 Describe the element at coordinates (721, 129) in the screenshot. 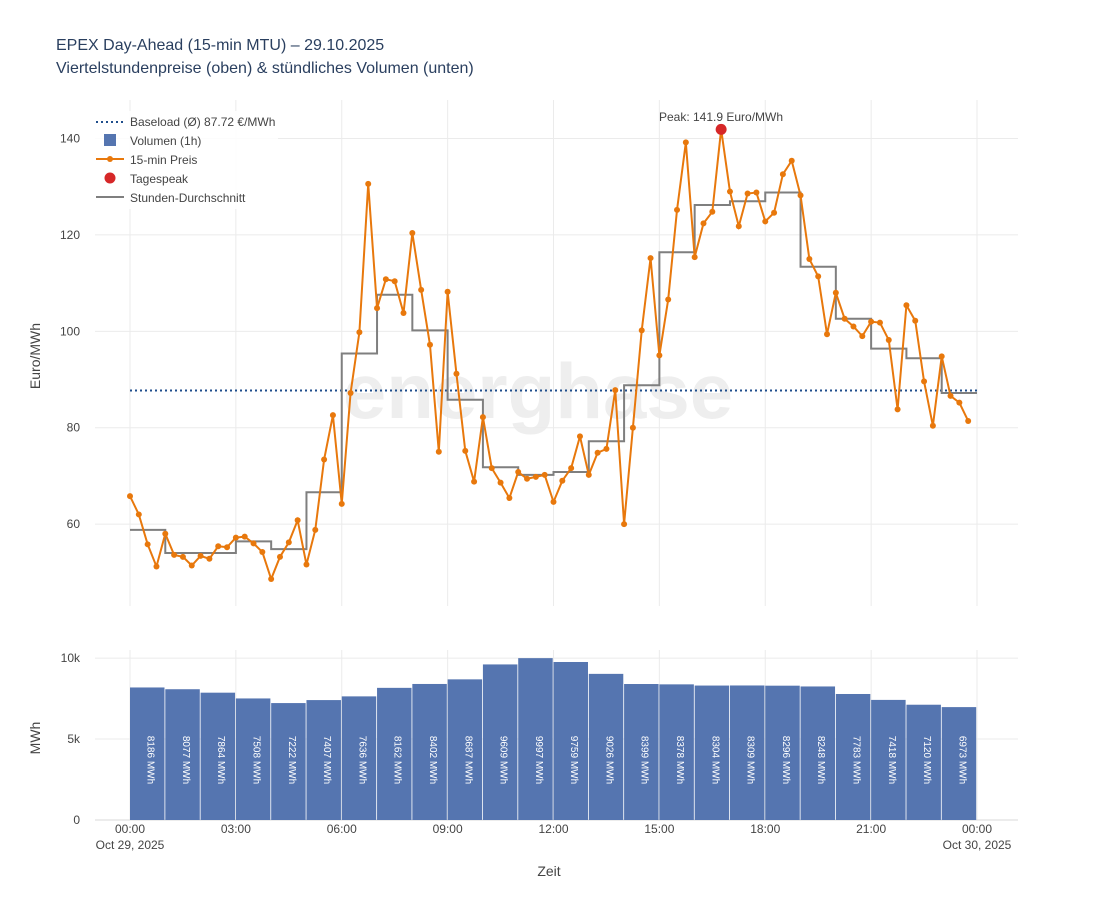

I see `peak-marker` at that location.